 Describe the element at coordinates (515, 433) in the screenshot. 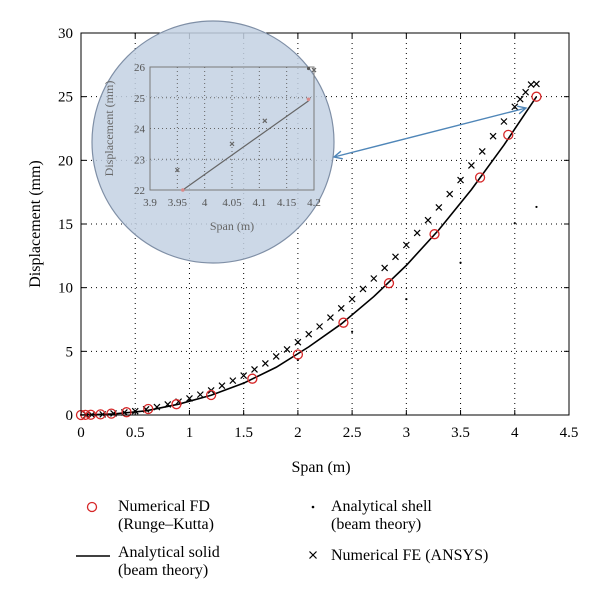

I see `x-tick-label: 4` at that location.